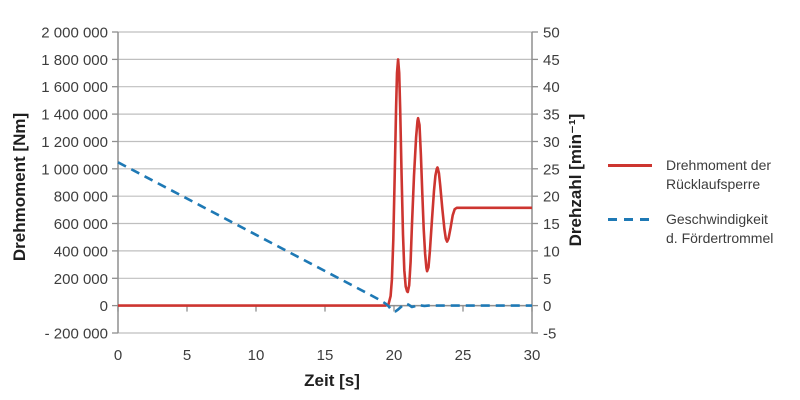 The width and height of the screenshot is (800, 400). I want to click on x-tick-label: 30, so click(532, 355).